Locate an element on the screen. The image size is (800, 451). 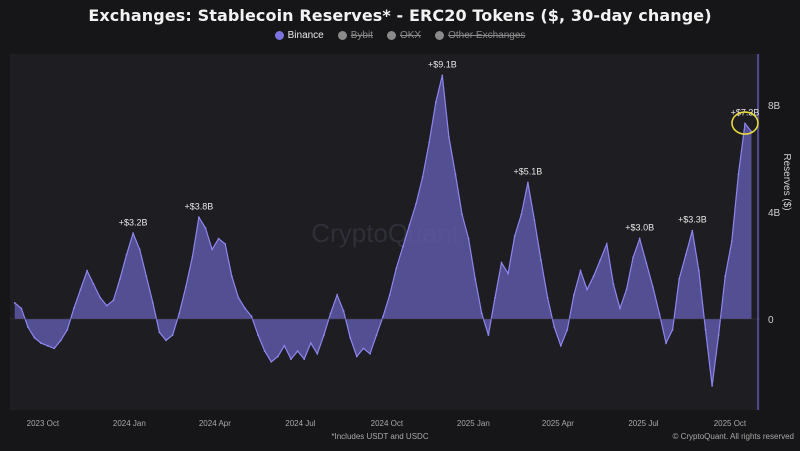
legend: Binance Bybit OKX Other Exchanges is located at coordinates (400, 35).